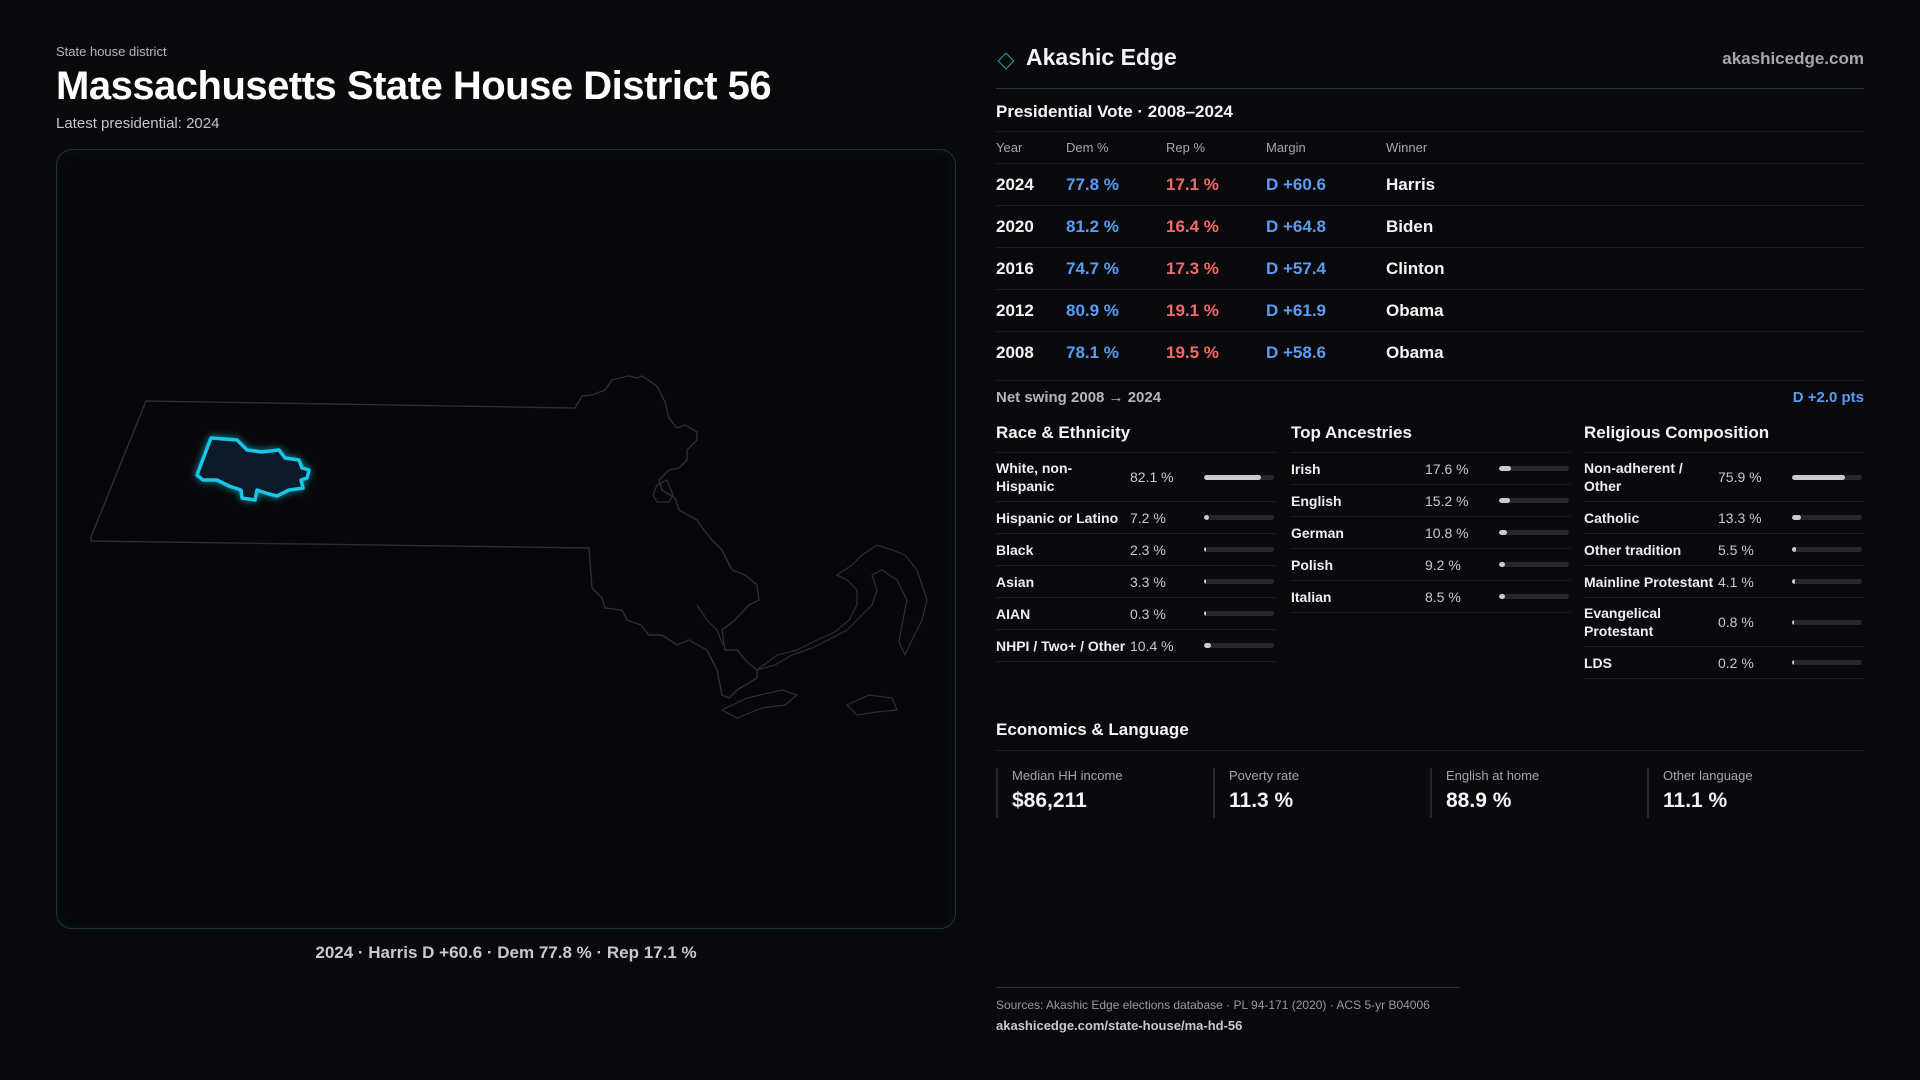 The image size is (1920, 1080). I want to click on winner-cell: Harris, so click(1411, 184).